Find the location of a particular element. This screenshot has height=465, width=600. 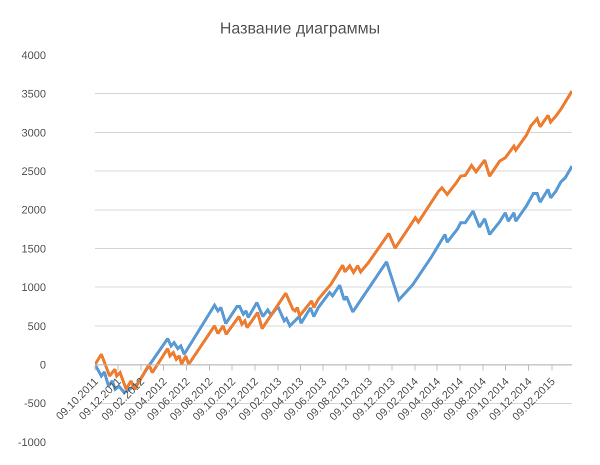

y-tick-label: 2000 is located at coordinates (34, 210).